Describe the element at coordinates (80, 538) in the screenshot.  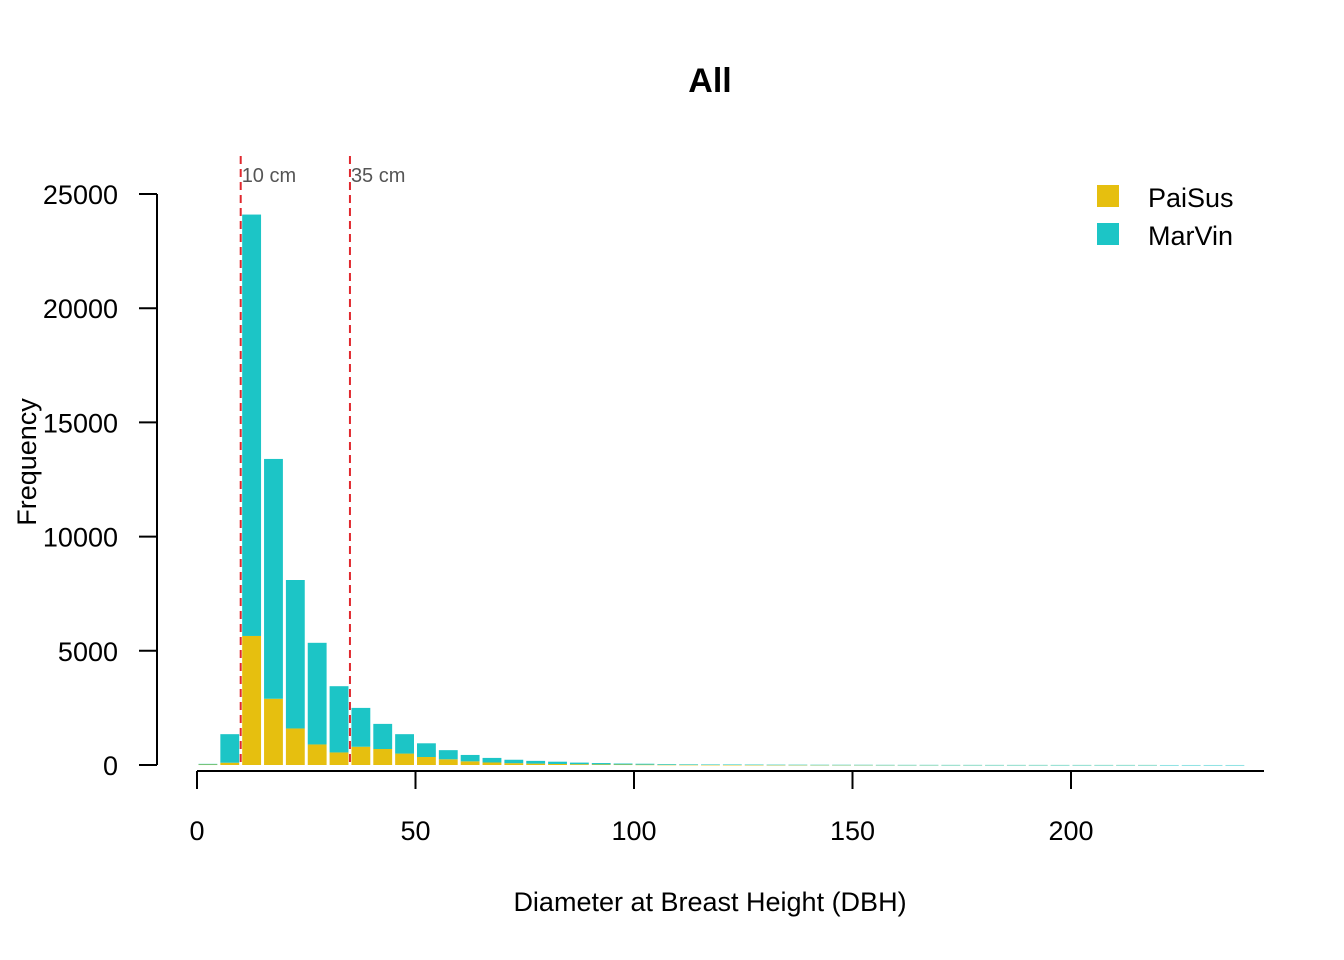
I see `y-tick-label-10000: 10000` at that location.